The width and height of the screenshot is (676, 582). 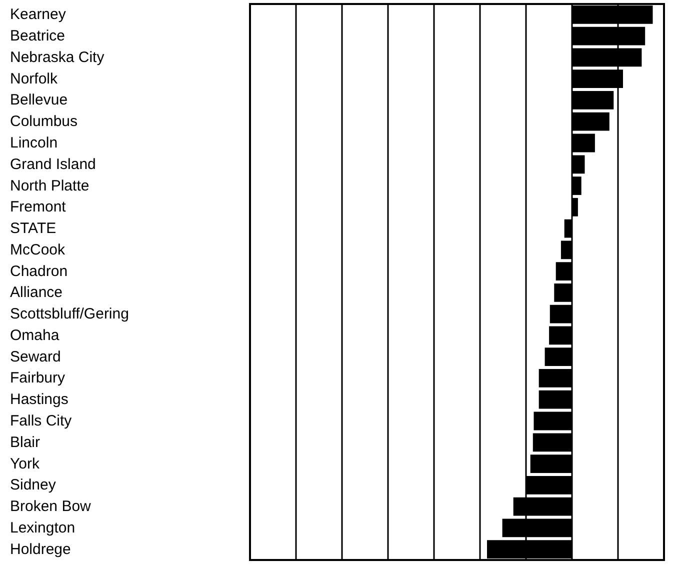 I want to click on y-tick-label: Seward, so click(x=35, y=357).